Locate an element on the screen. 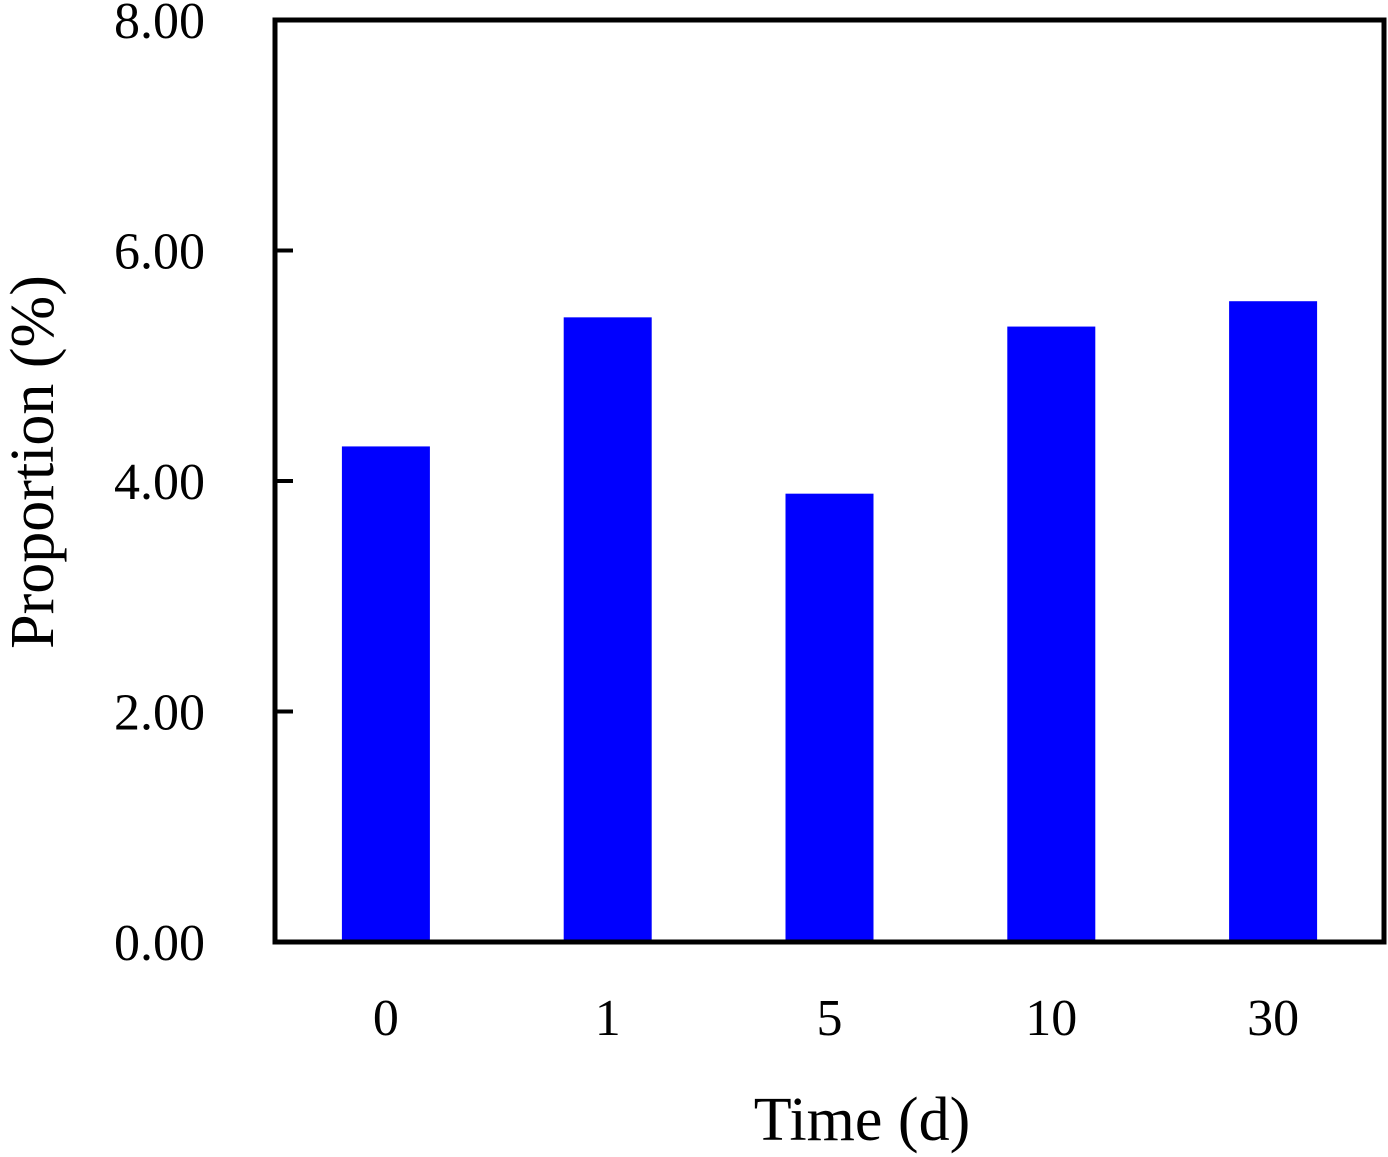 The width and height of the screenshot is (1388, 1157). y-tick-label: 8.00 is located at coordinates (159, 25).